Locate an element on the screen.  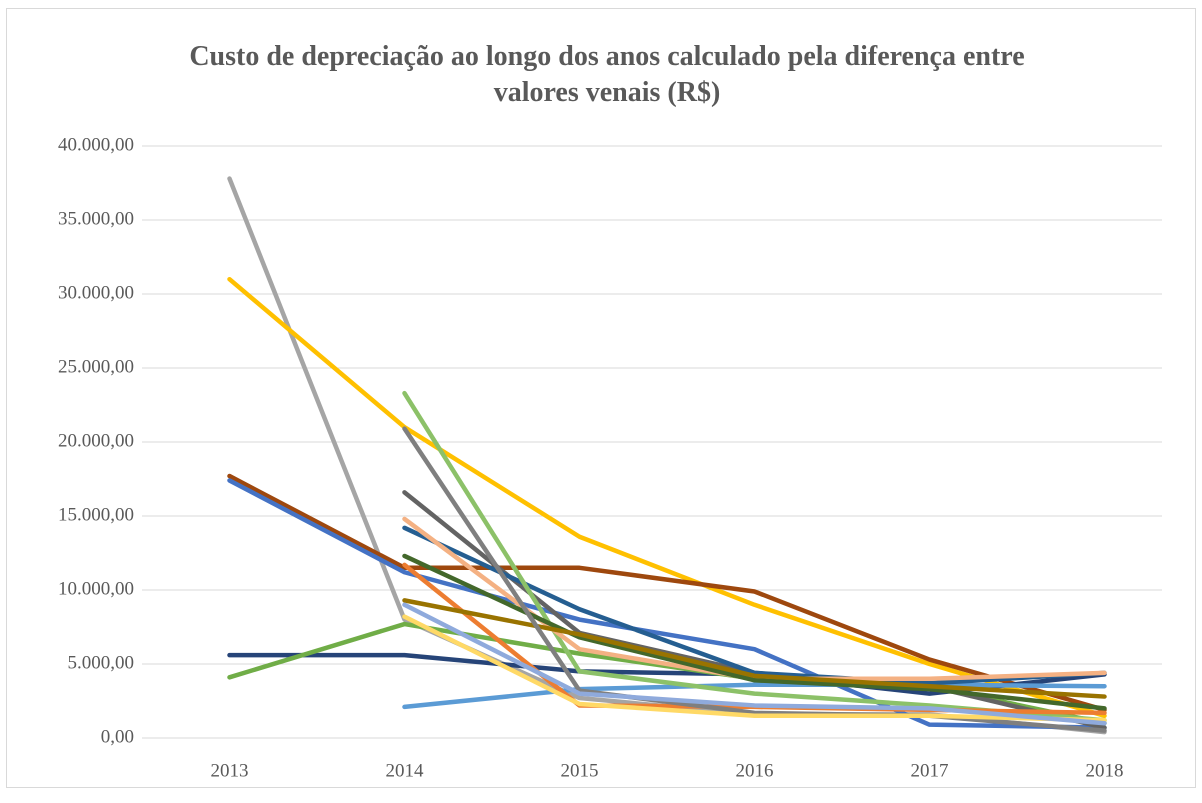
y-tick-label: 25.000,00 is located at coordinates (96, 366).